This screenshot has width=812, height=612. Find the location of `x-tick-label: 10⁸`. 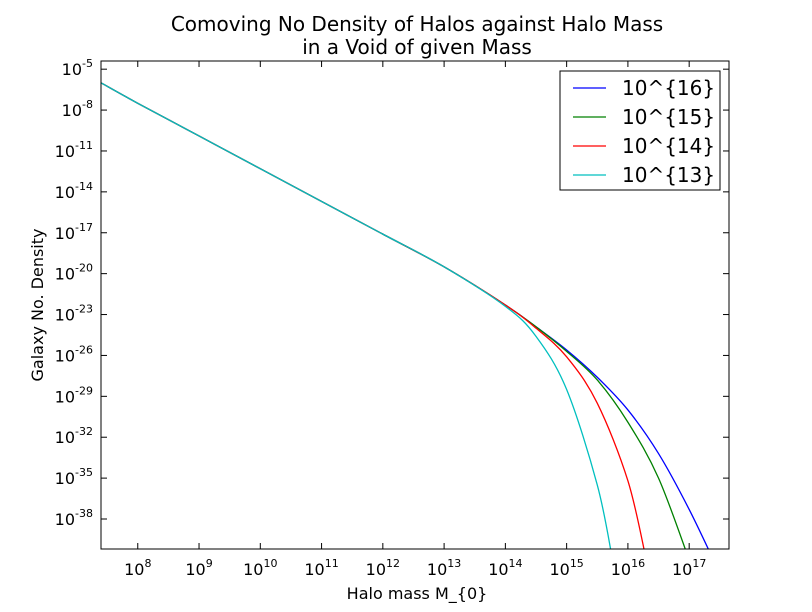

x-tick-label: 10⁸ is located at coordinates (137, 568).